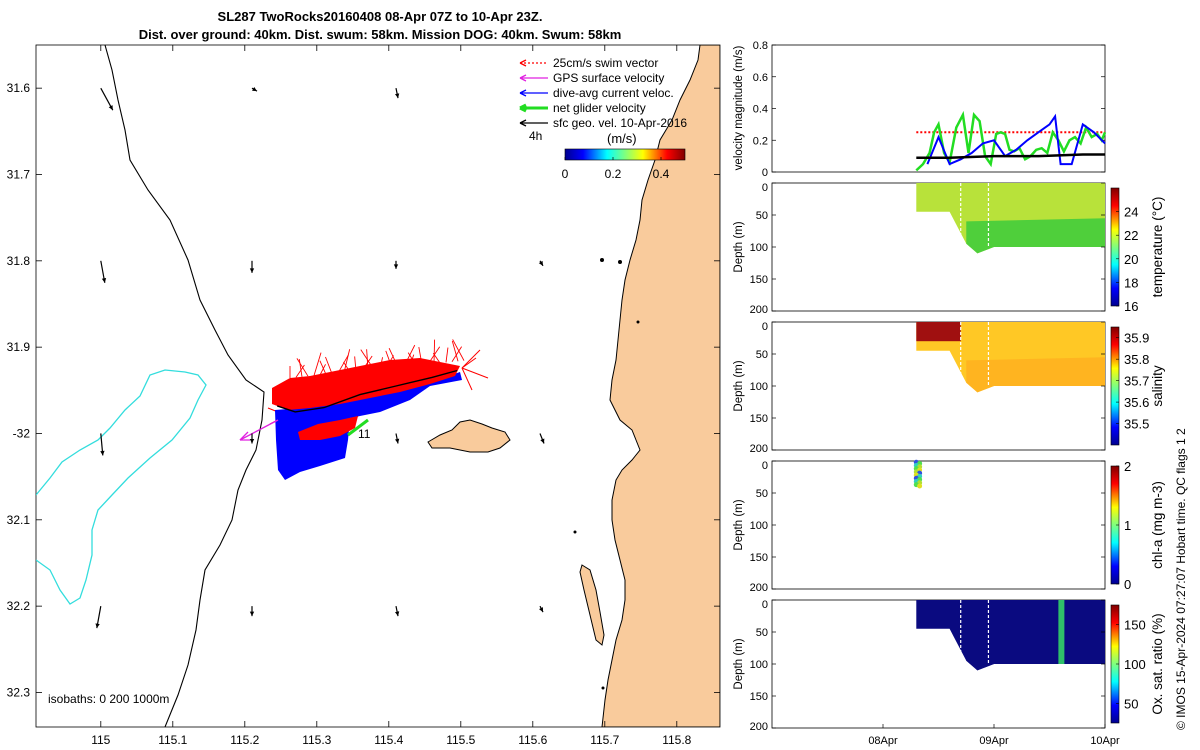 This screenshot has width=1200, height=750. Describe the element at coordinates (1131, 282) in the screenshot. I see `section-colorbar-tick-label: 18` at that location.